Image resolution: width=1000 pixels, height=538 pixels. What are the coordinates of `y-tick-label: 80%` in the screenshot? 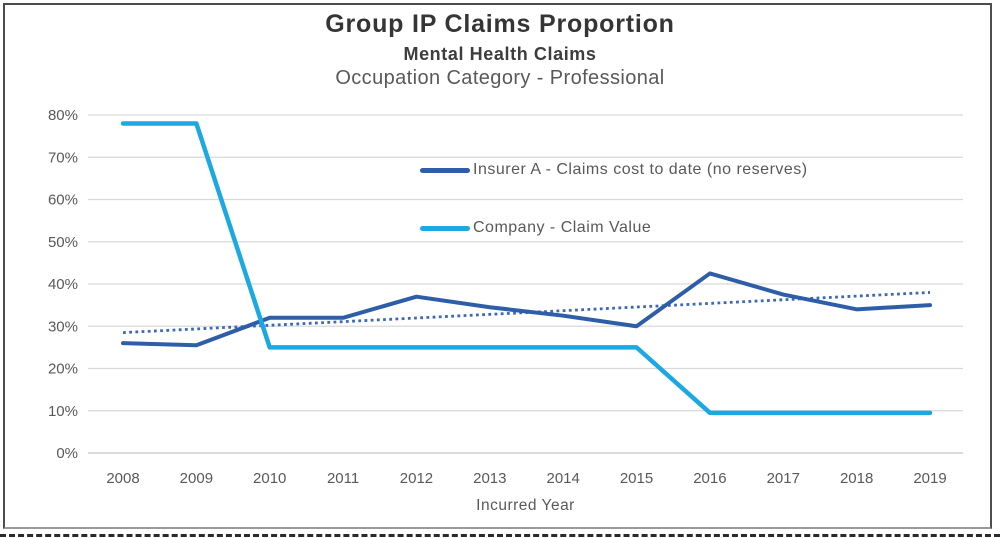 It's located at (63, 115).